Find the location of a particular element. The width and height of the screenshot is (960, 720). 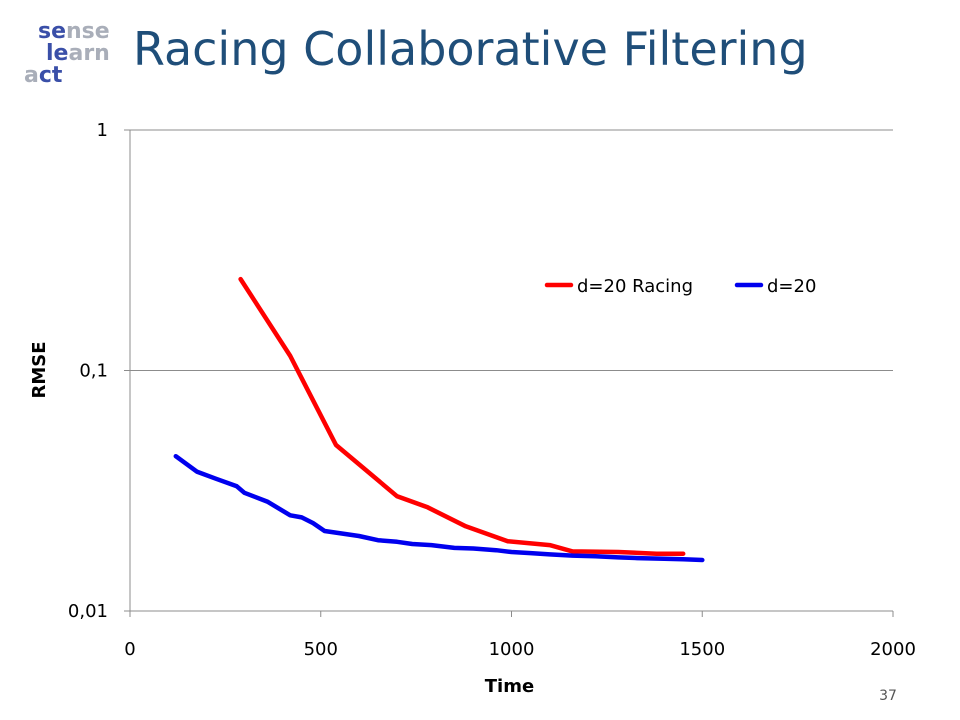

x-tick-label: 2000 is located at coordinates (893, 649).